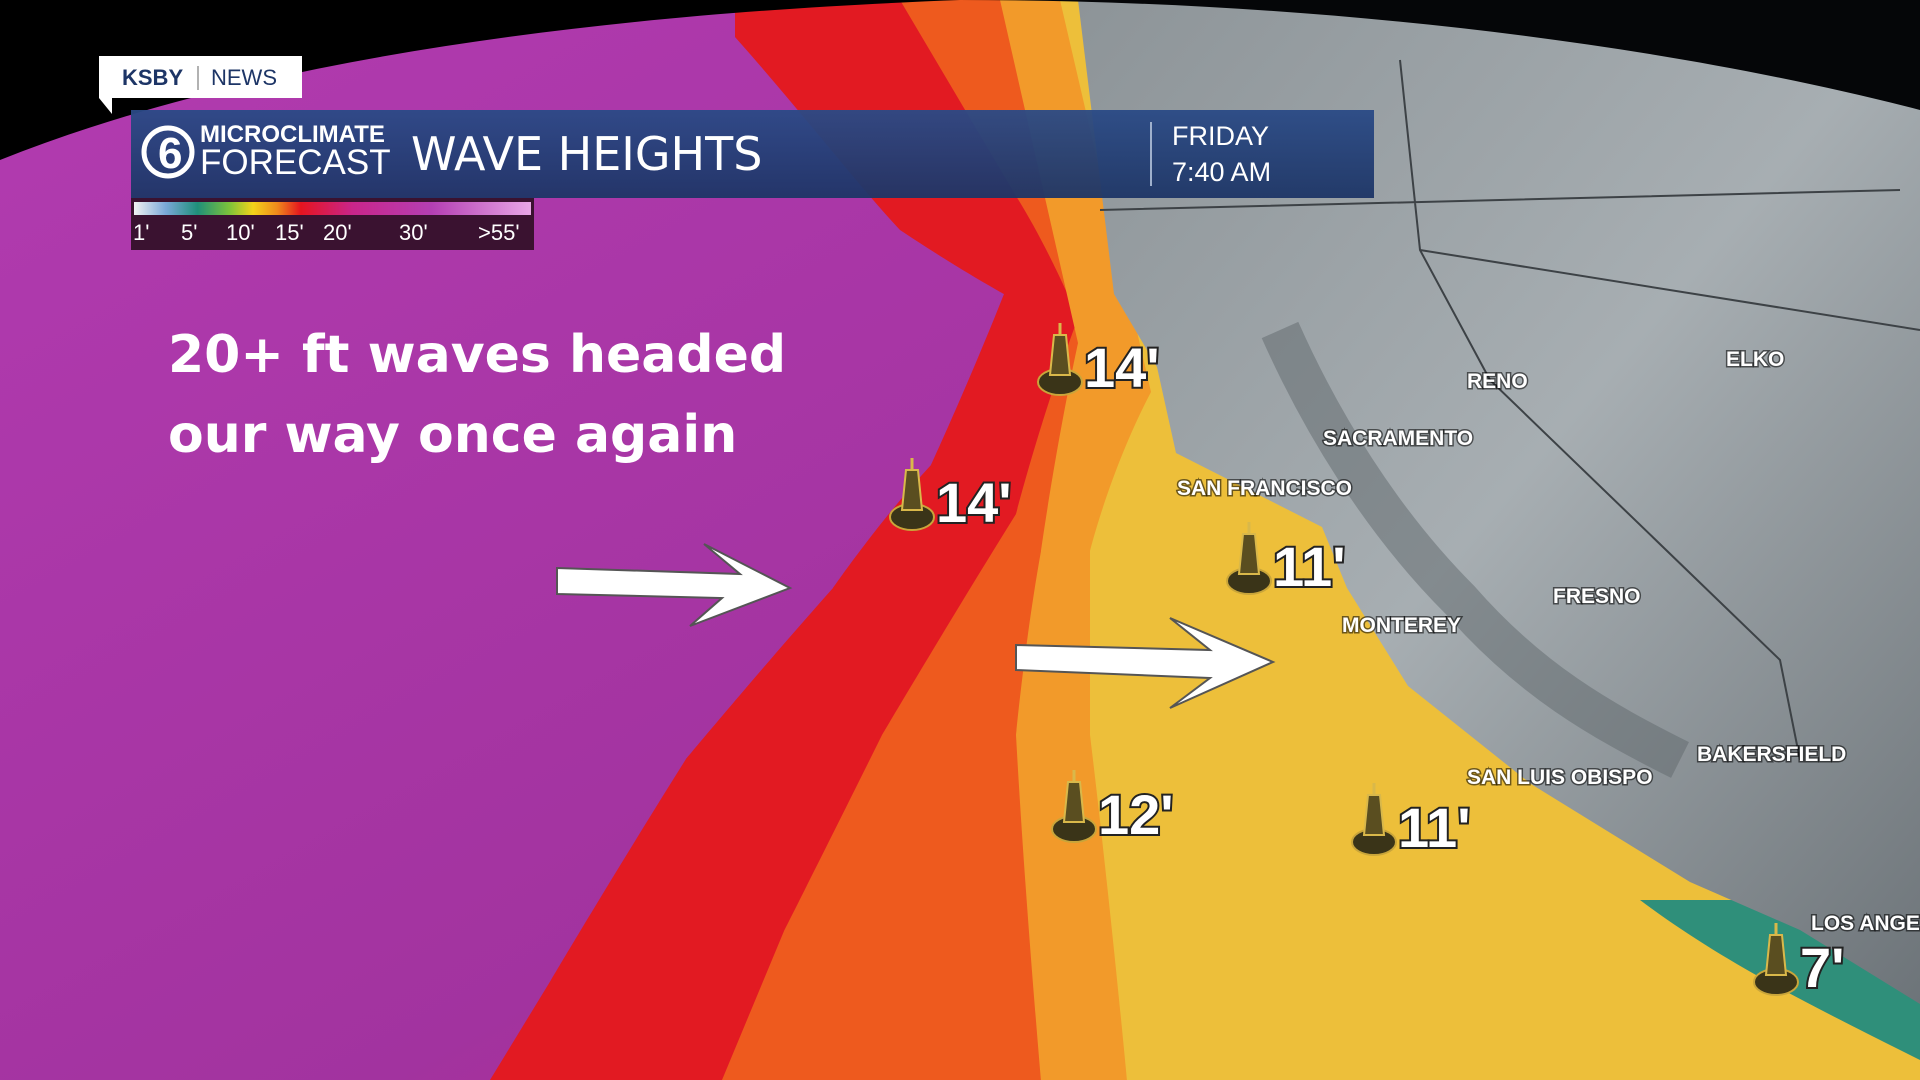 The height and width of the screenshot is (1080, 1920). I want to click on space-left, so click(480, 80).